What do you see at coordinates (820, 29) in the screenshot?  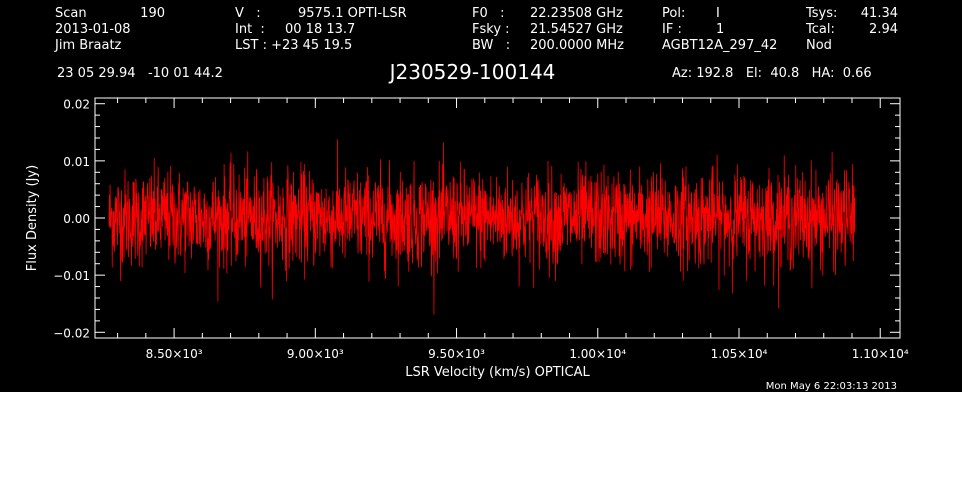 I see `tcal-label: Tcal:` at bounding box center [820, 29].